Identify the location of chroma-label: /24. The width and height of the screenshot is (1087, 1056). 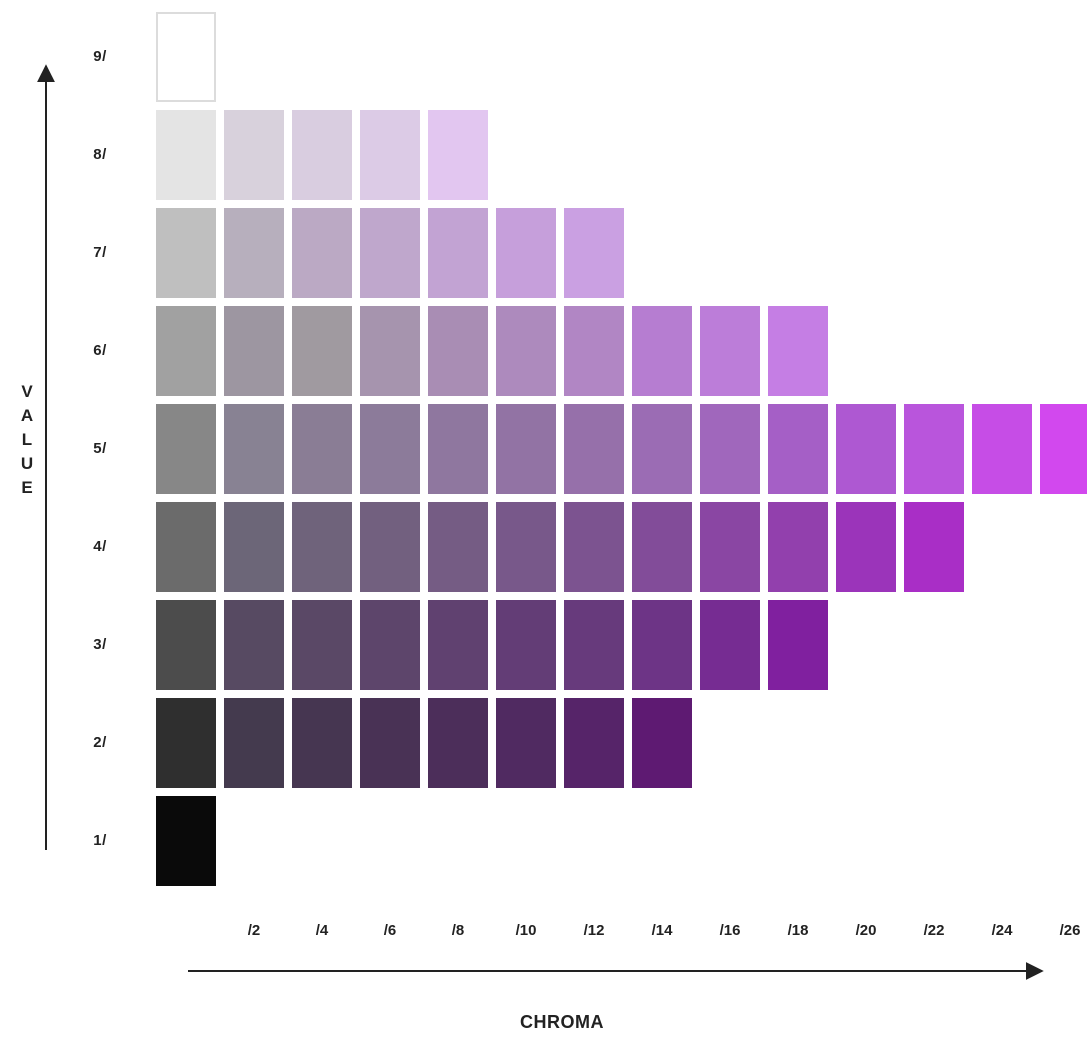
(1002, 930).